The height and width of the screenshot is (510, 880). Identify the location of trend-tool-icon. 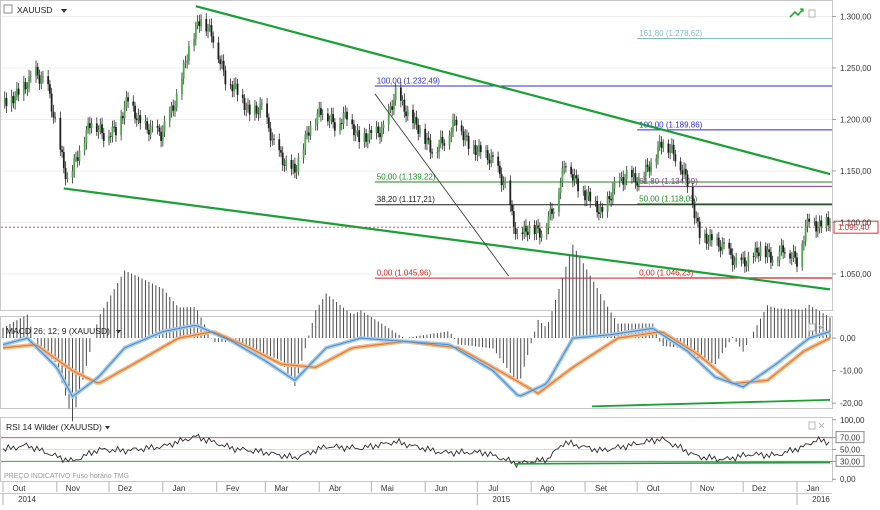
(796, 13).